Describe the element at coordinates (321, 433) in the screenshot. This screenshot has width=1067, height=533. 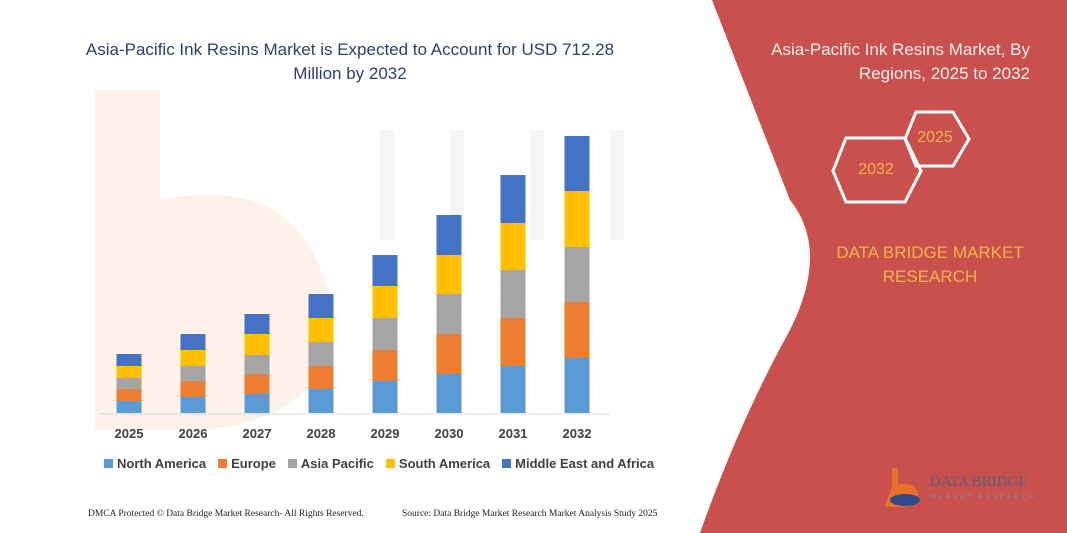
I see `x-tick-label: 2028` at that location.